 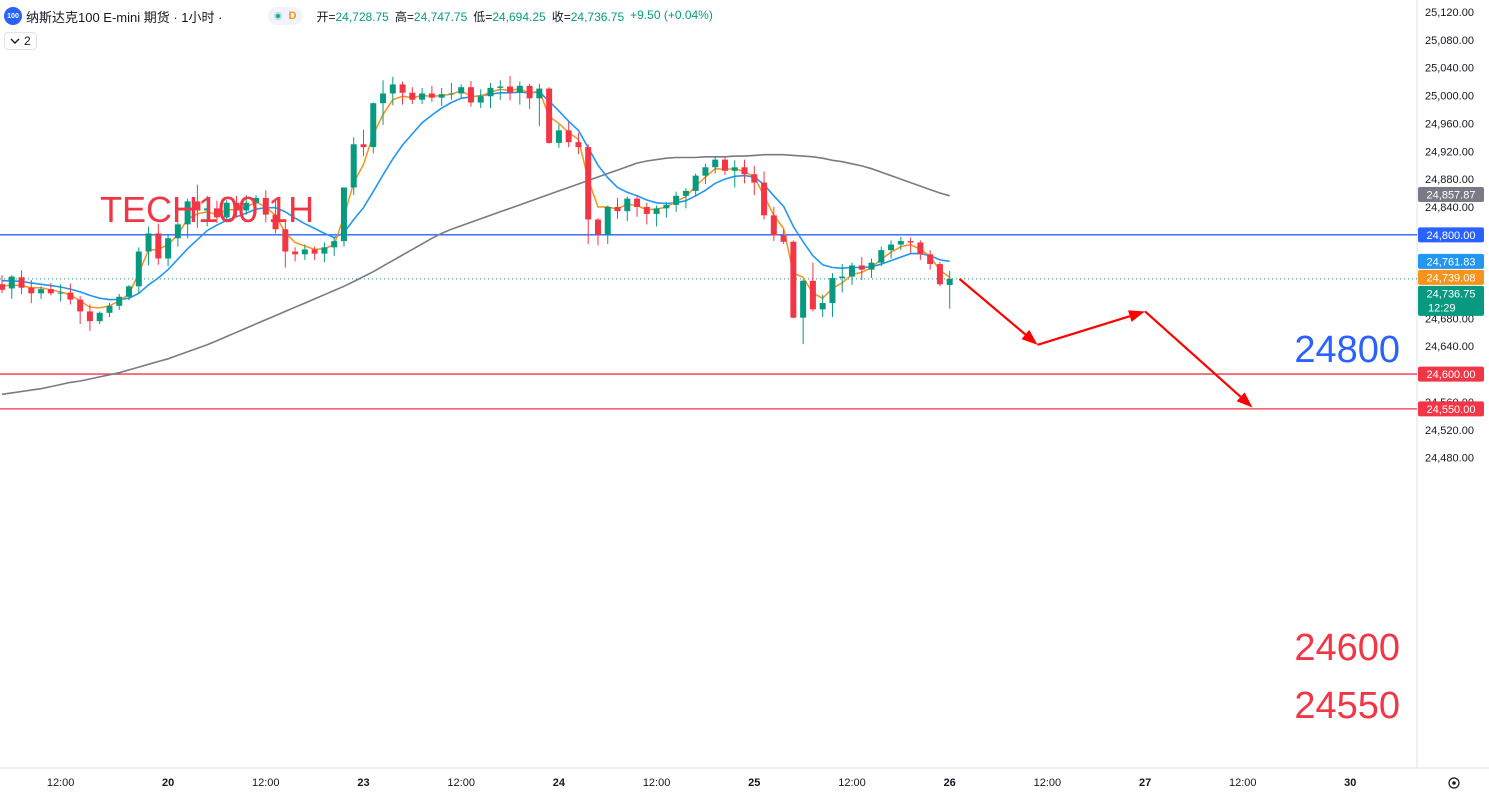 What do you see at coordinates (292, 16) in the screenshot?
I see `timeframe-badge: D` at bounding box center [292, 16].